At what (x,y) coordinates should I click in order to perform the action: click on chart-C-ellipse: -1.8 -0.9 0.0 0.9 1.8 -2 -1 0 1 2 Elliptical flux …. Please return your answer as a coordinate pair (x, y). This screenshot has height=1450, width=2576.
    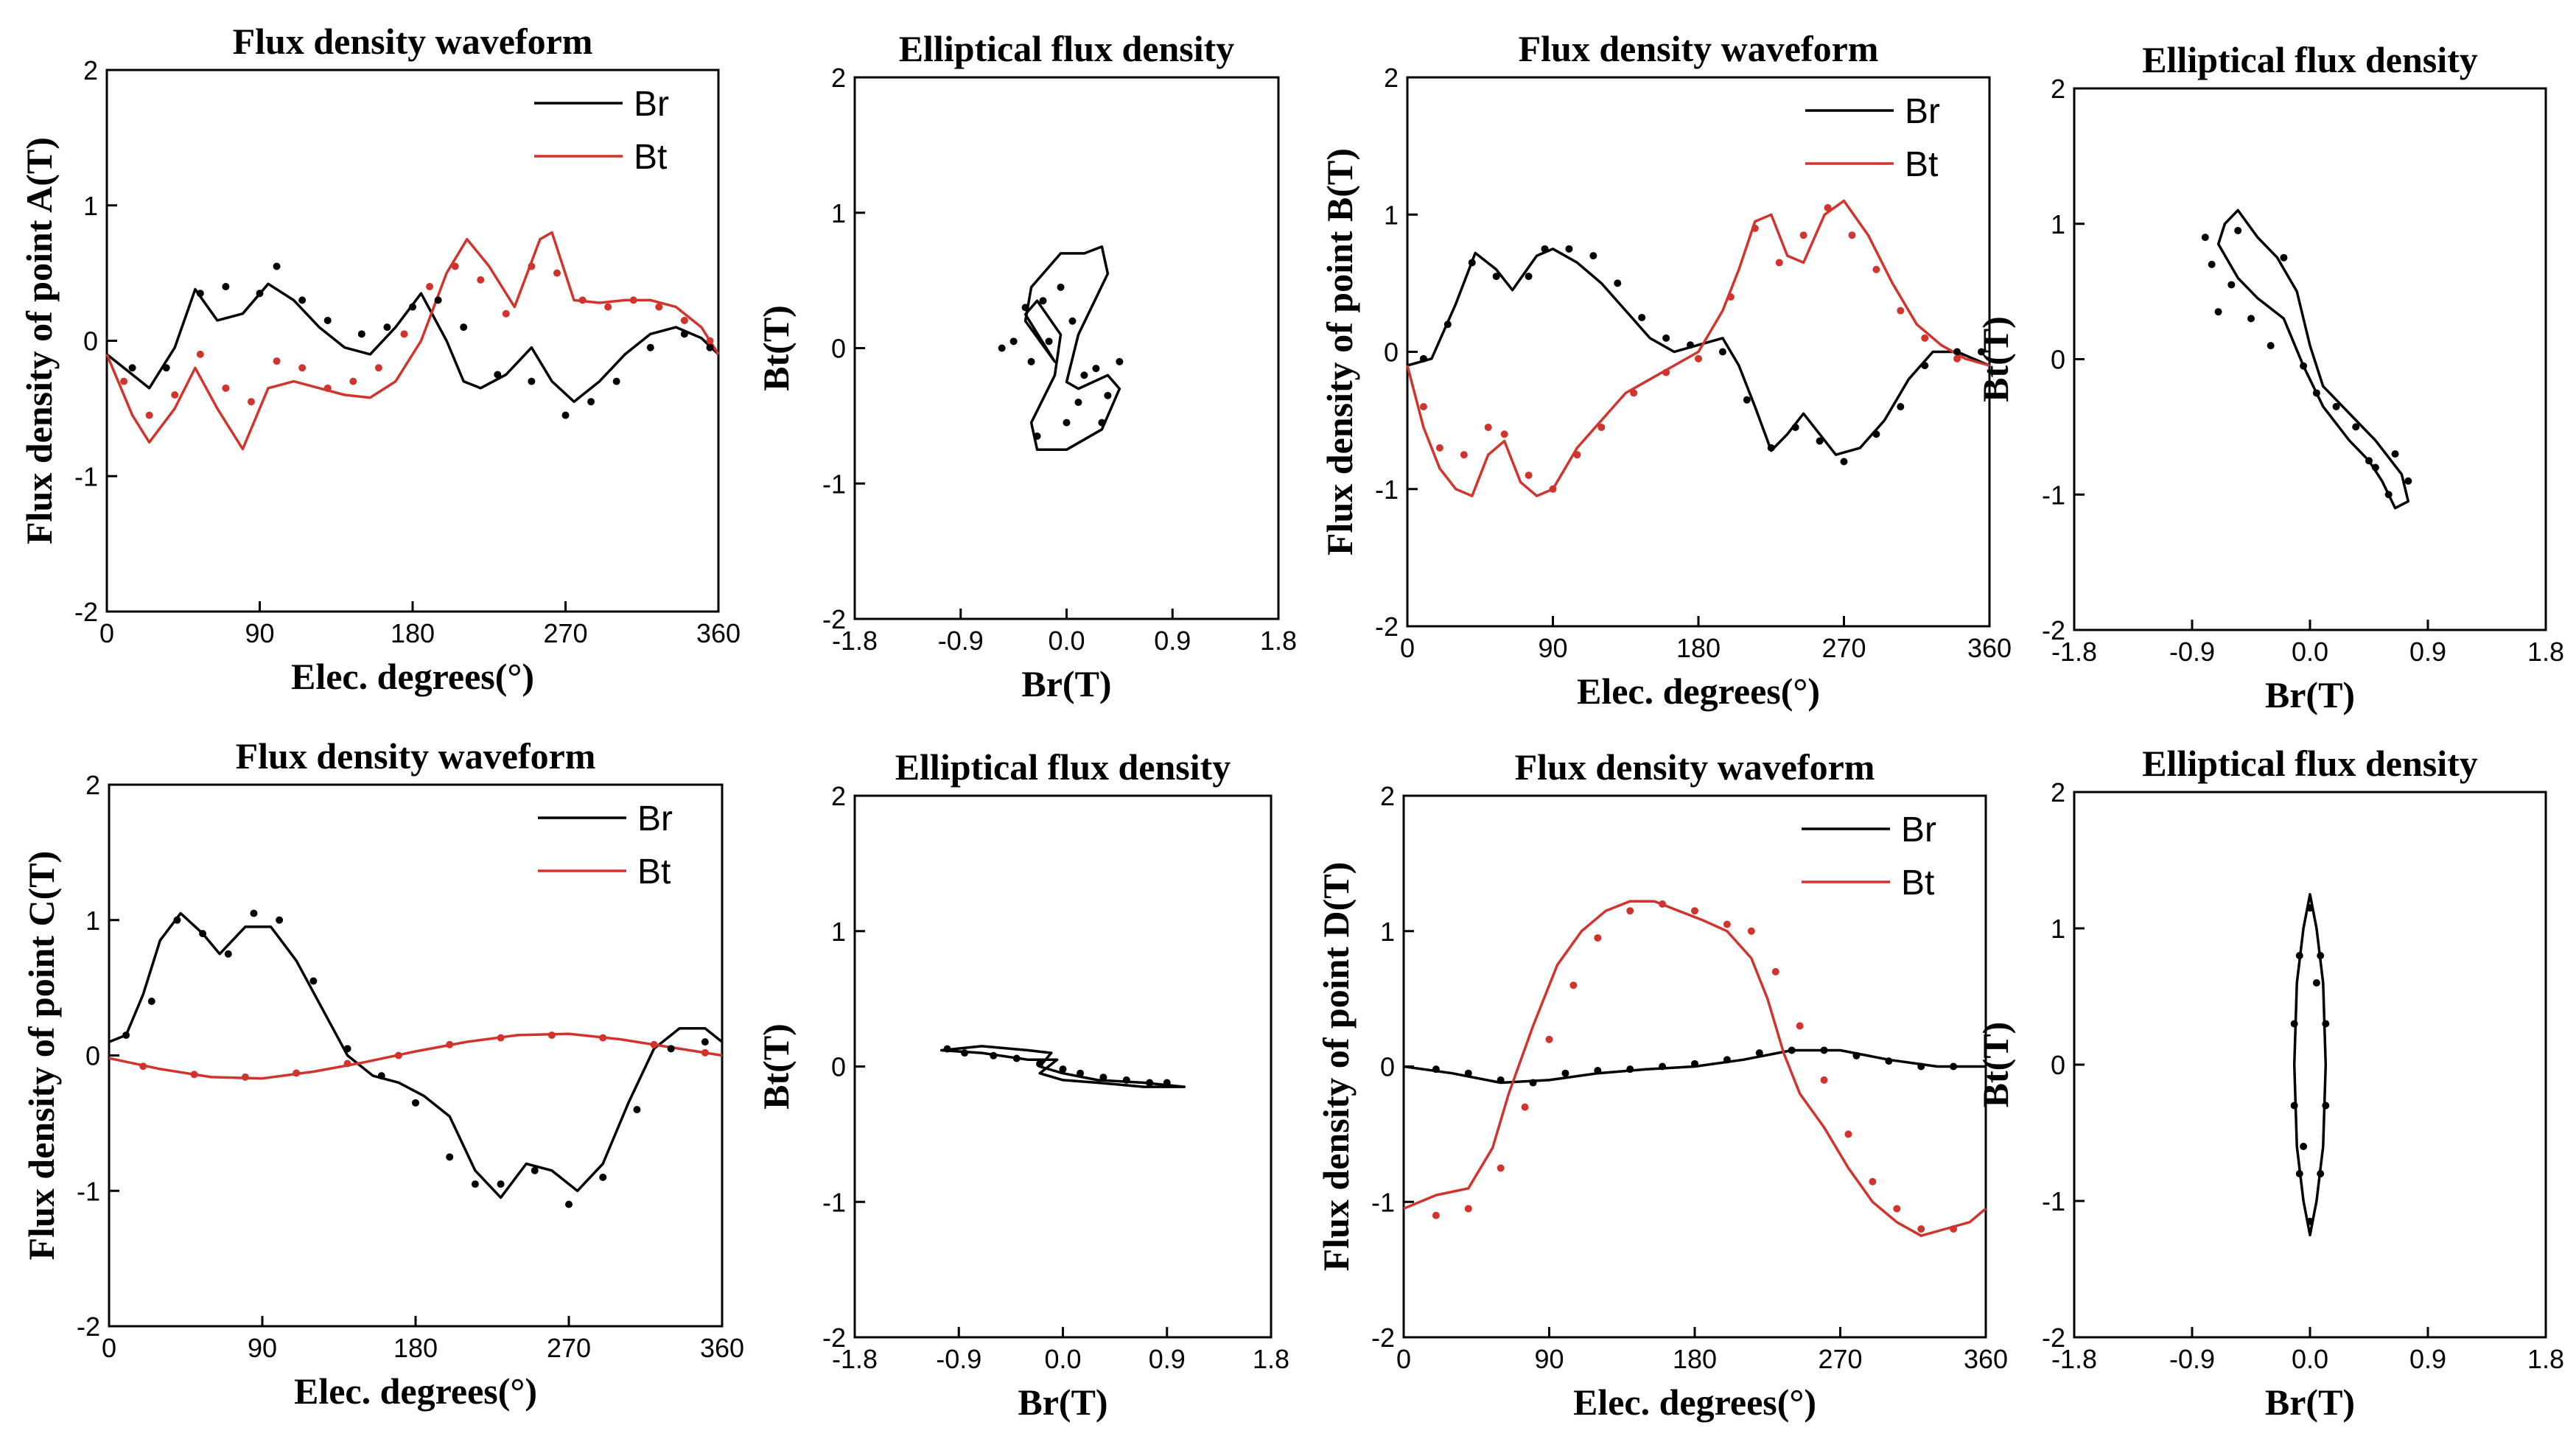
    Looking at the image, I should click on (1022, 1084).